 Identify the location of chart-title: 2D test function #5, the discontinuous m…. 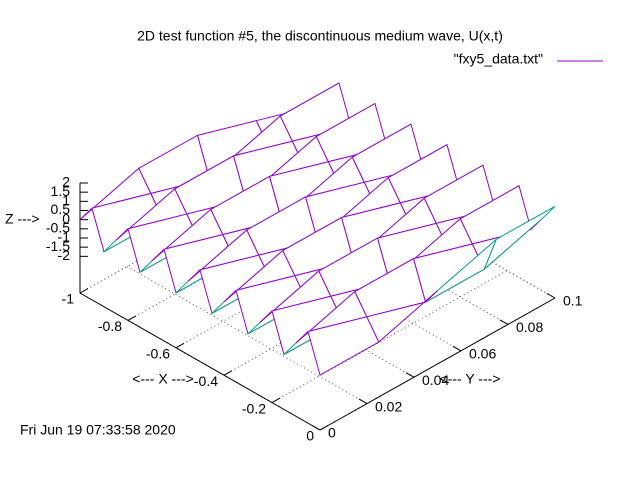
(320, 36).